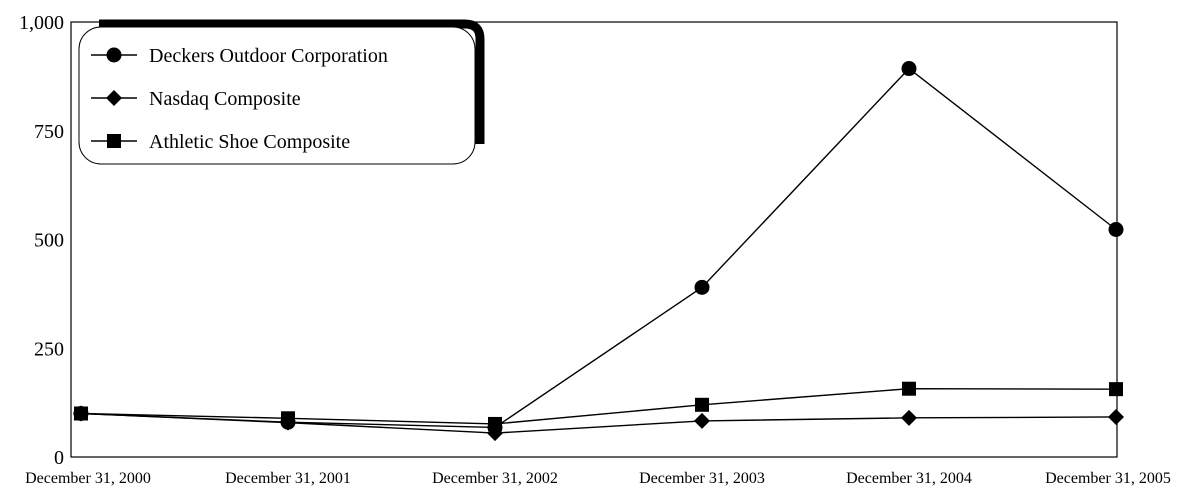  I want to click on x-tick-label: December 31, 2003, so click(702, 478).